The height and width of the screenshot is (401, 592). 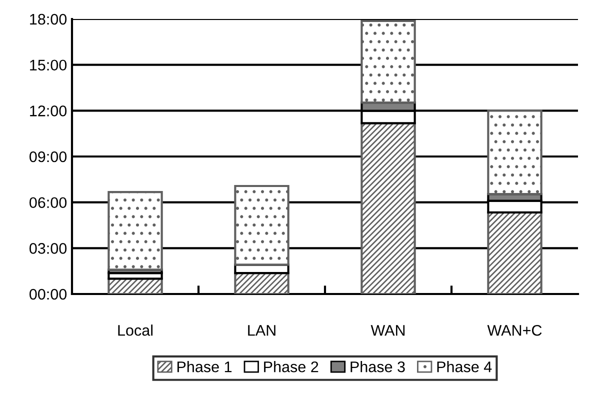 I want to click on legend-label: Phase 3, so click(x=377, y=366).